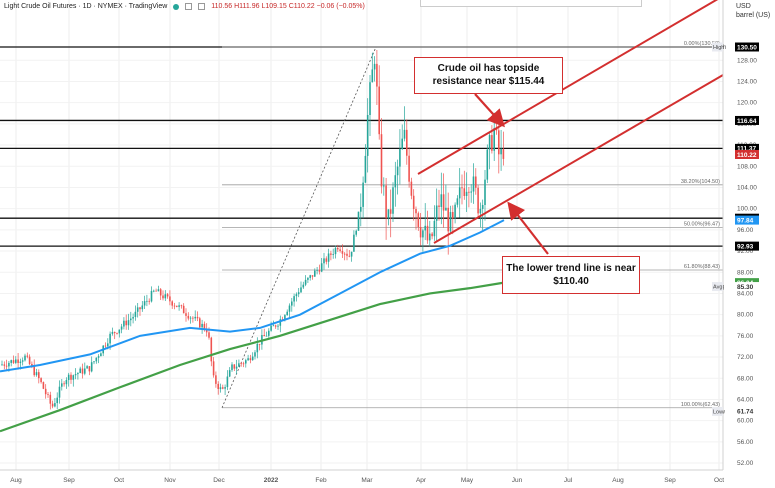 This screenshot has width=775, height=488. I want to click on lower-channel-line, so click(578, 159).